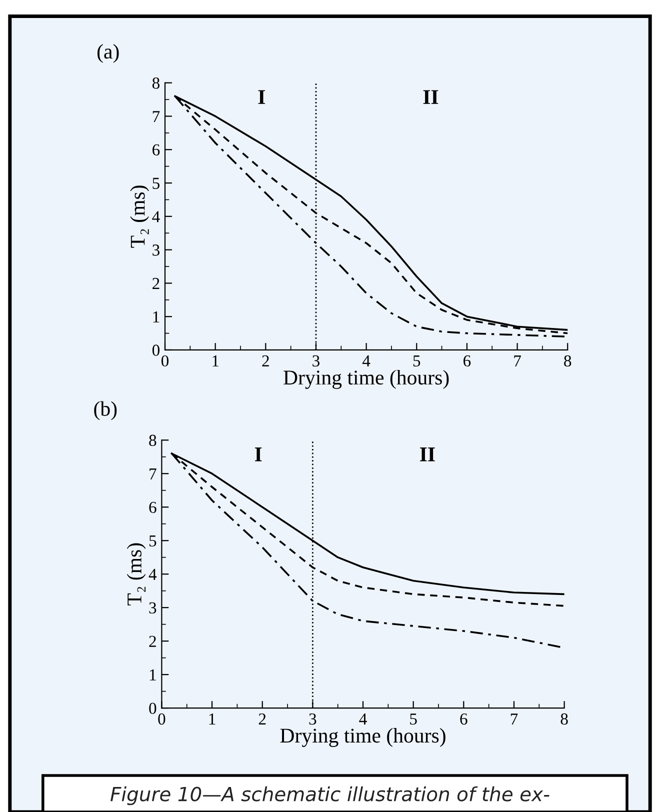 The width and height of the screenshot is (660, 812). Describe the element at coordinates (108, 53) in the screenshot. I see `chart-title: (a)` at that location.